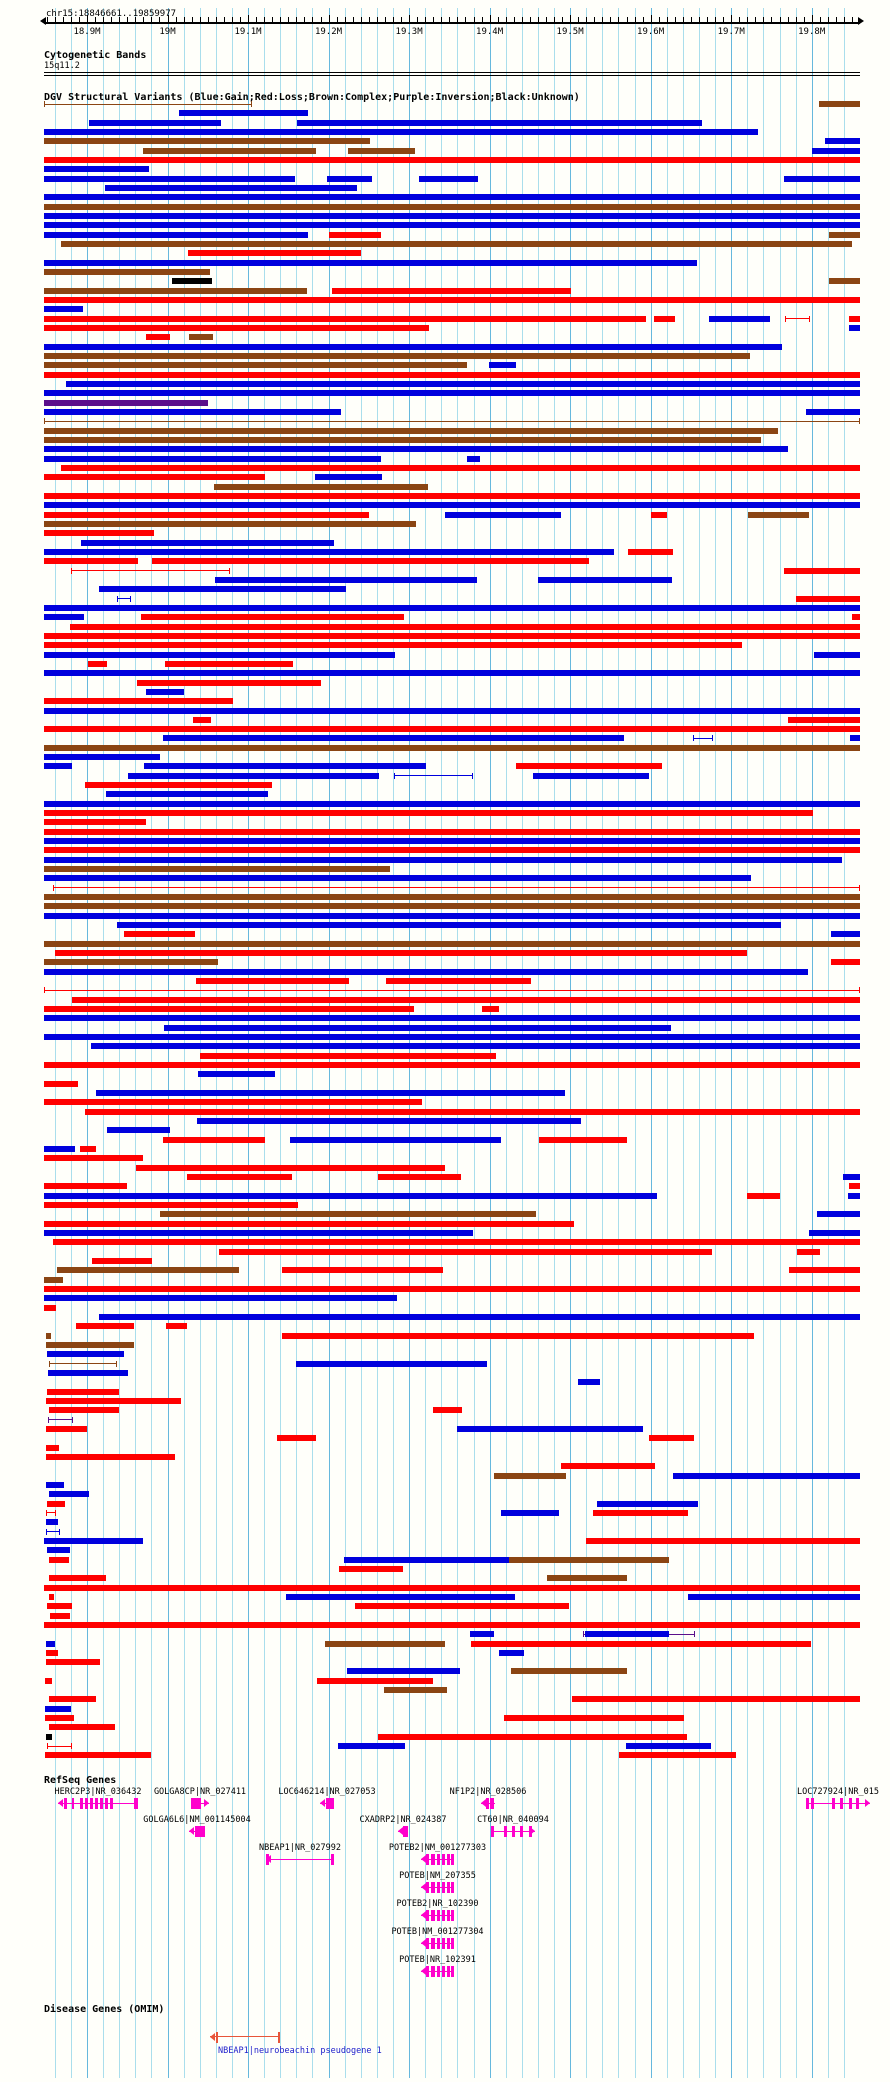  What do you see at coordinates (245, 2037) in the screenshot?
I see `omim-gene-model` at bounding box center [245, 2037].